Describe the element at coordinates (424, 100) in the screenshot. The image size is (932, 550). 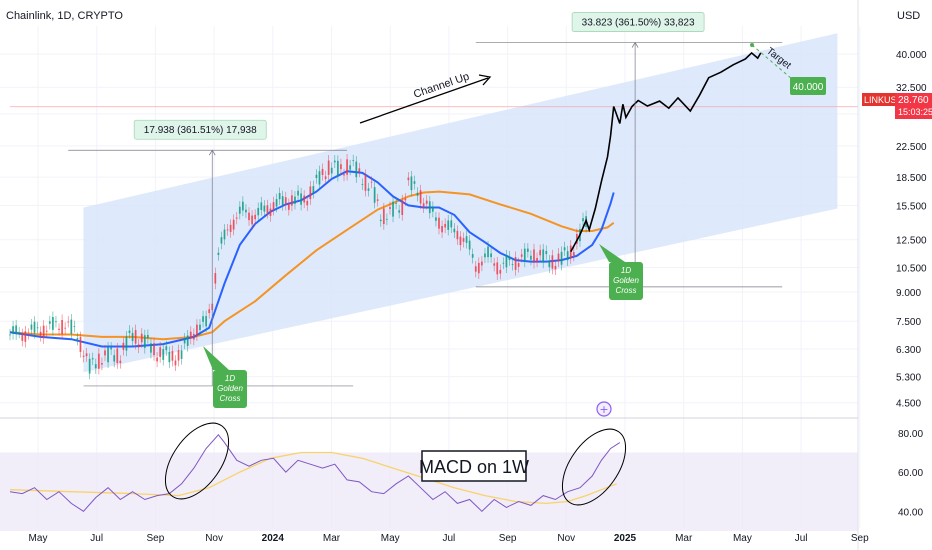
I see `channel-arrow` at that location.